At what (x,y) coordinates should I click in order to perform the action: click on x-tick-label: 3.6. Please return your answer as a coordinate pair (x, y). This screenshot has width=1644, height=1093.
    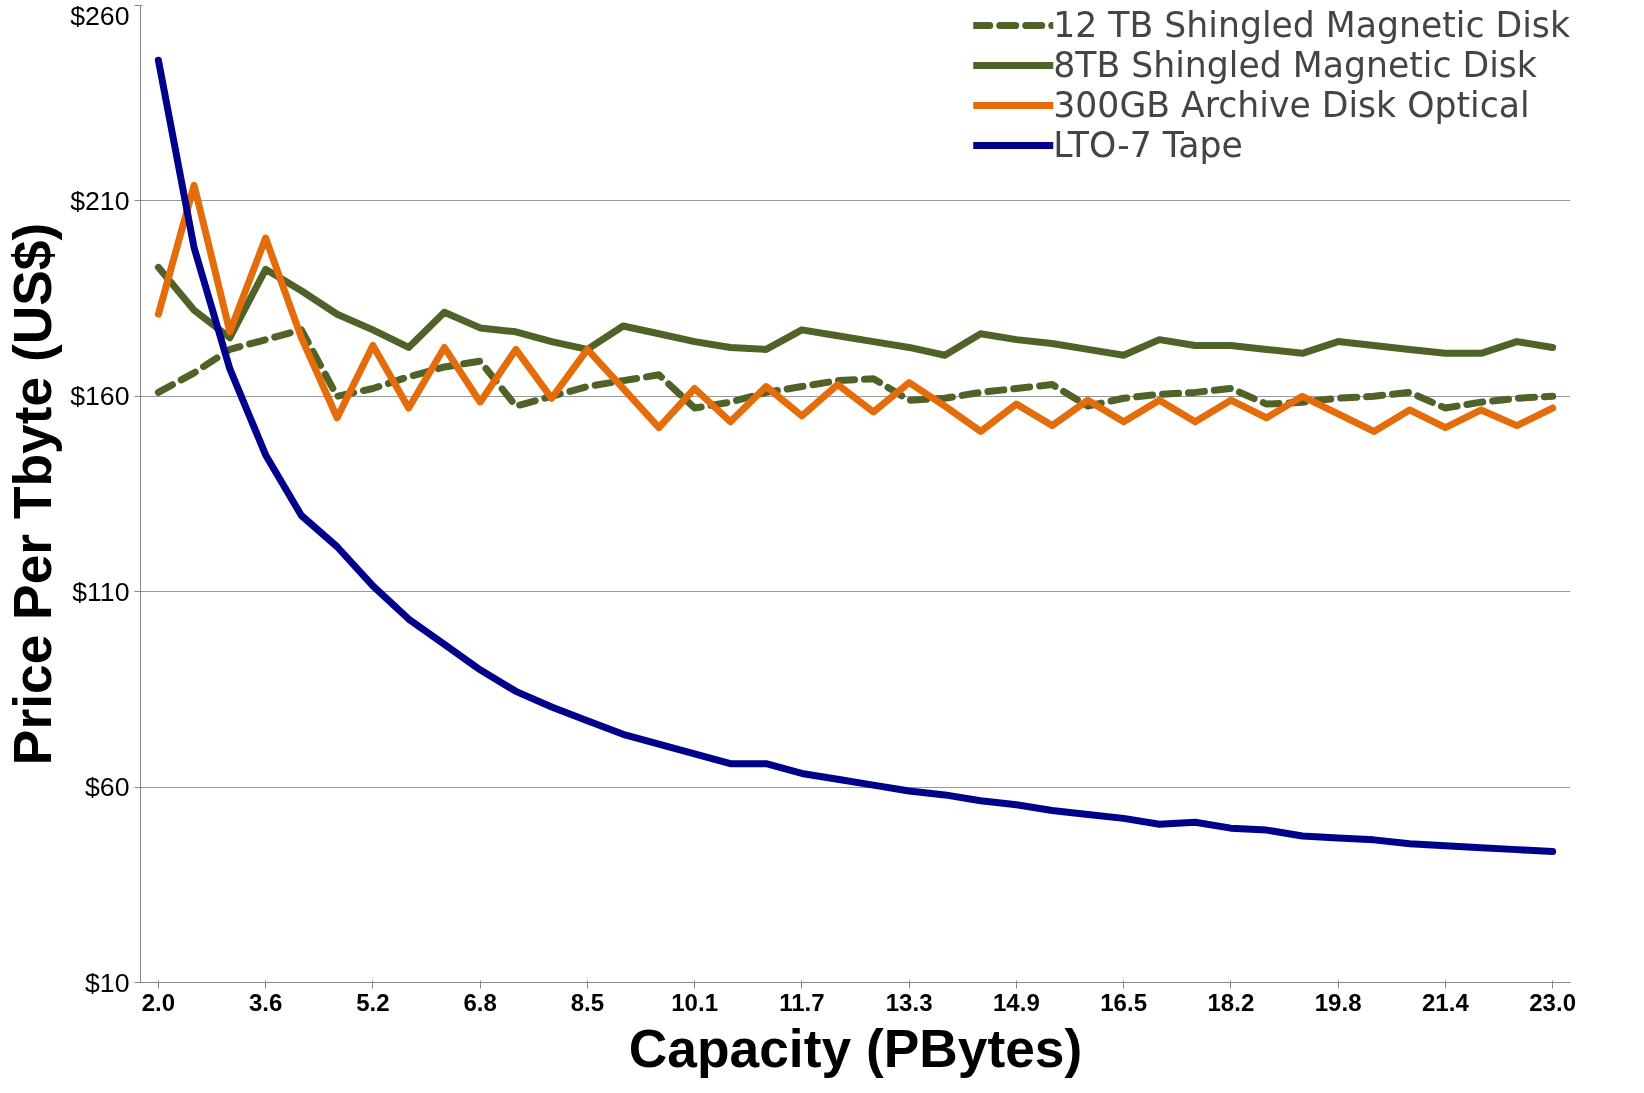
    Looking at the image, I should click on (265, 1002).